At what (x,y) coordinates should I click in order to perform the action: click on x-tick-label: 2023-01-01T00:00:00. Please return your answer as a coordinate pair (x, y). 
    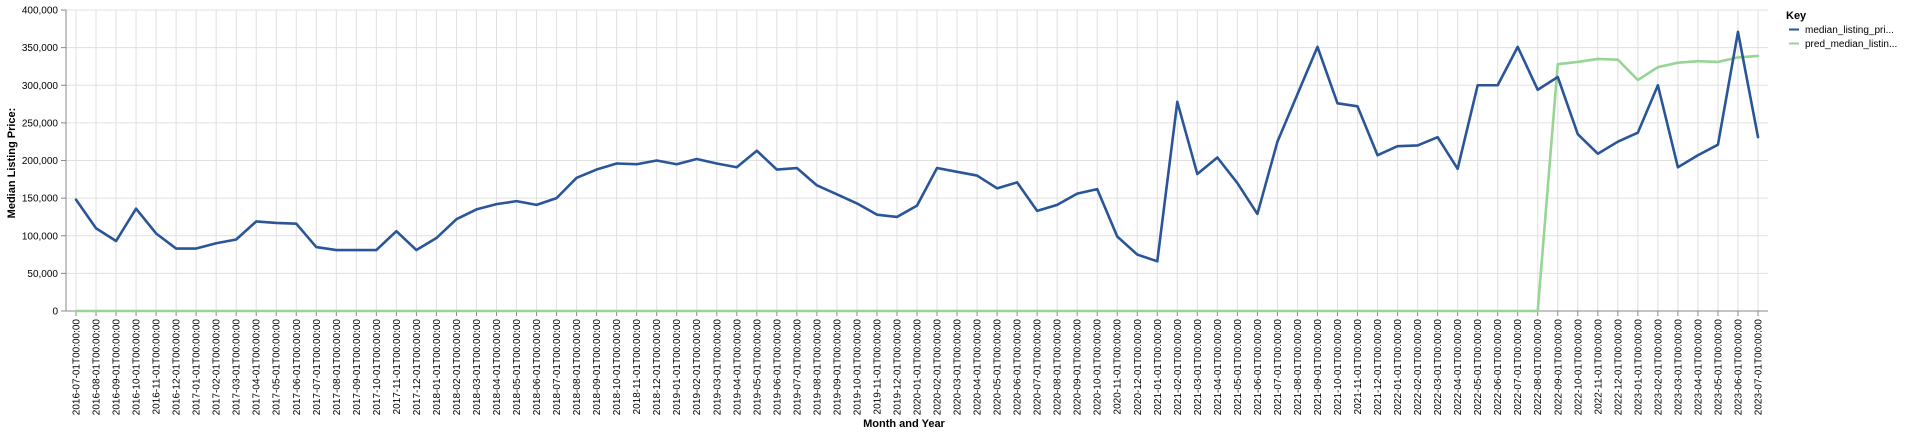
    Looking at the image, I should click on (1638, 367).